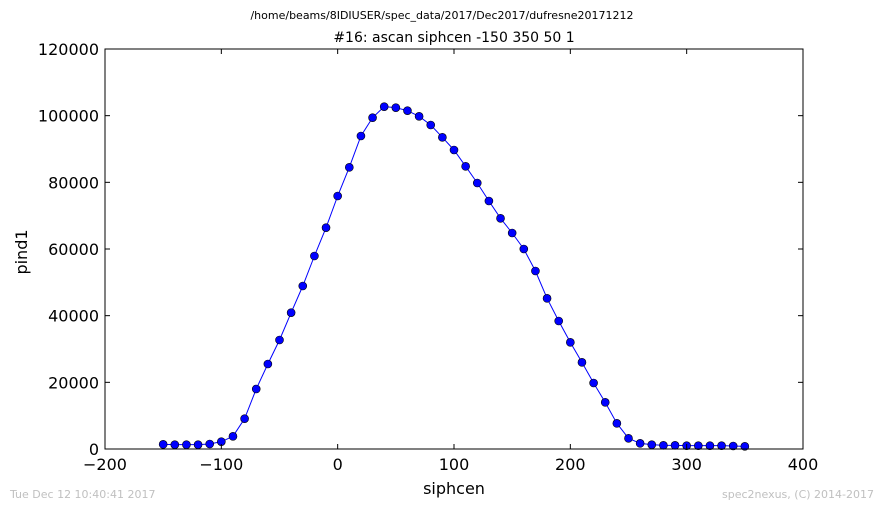  What do you see at coordinates (686, 464) in the screenshot?
I see `x-tick-label: 300` at bounding box center [686, 464].